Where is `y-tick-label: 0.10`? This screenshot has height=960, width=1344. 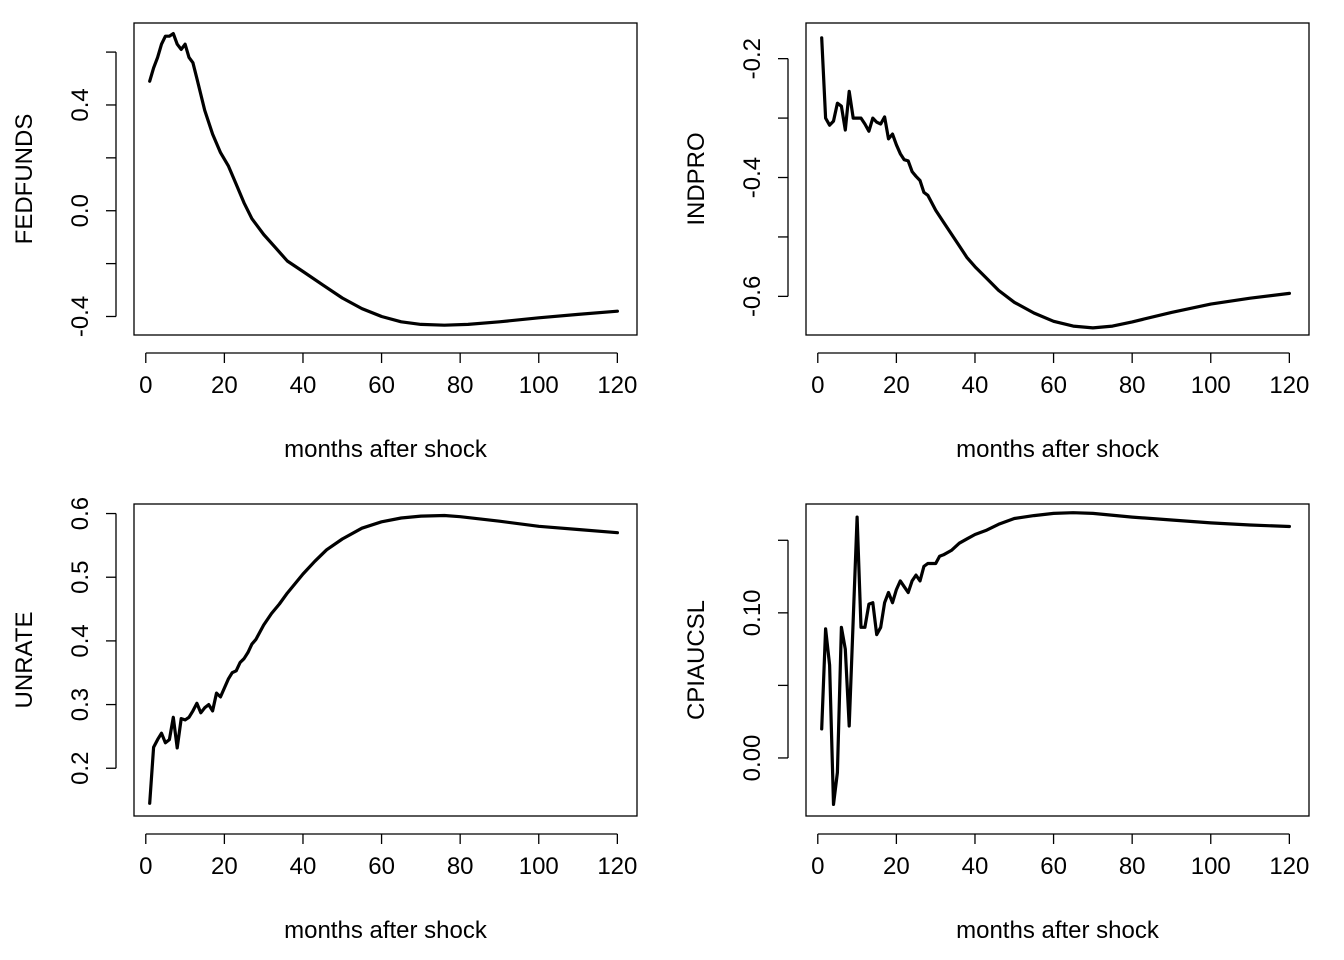 y-tick-label: 0.10 is located at coordinates (752, 612).